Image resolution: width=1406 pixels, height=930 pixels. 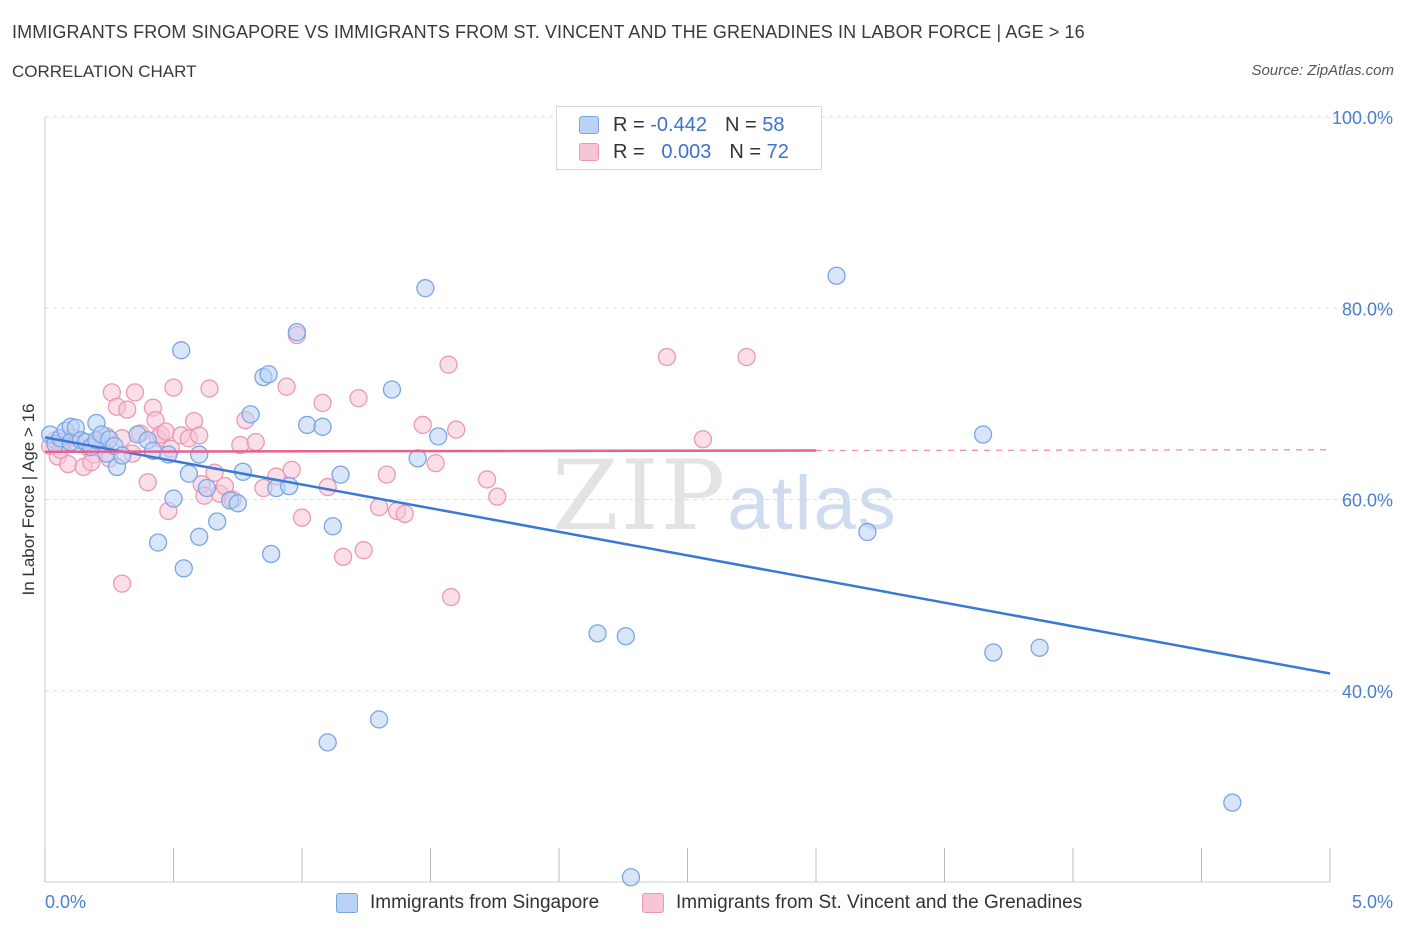 I want to click on y-axis-title: In Labor Force | Age > 16, so click(x=28, y=499).